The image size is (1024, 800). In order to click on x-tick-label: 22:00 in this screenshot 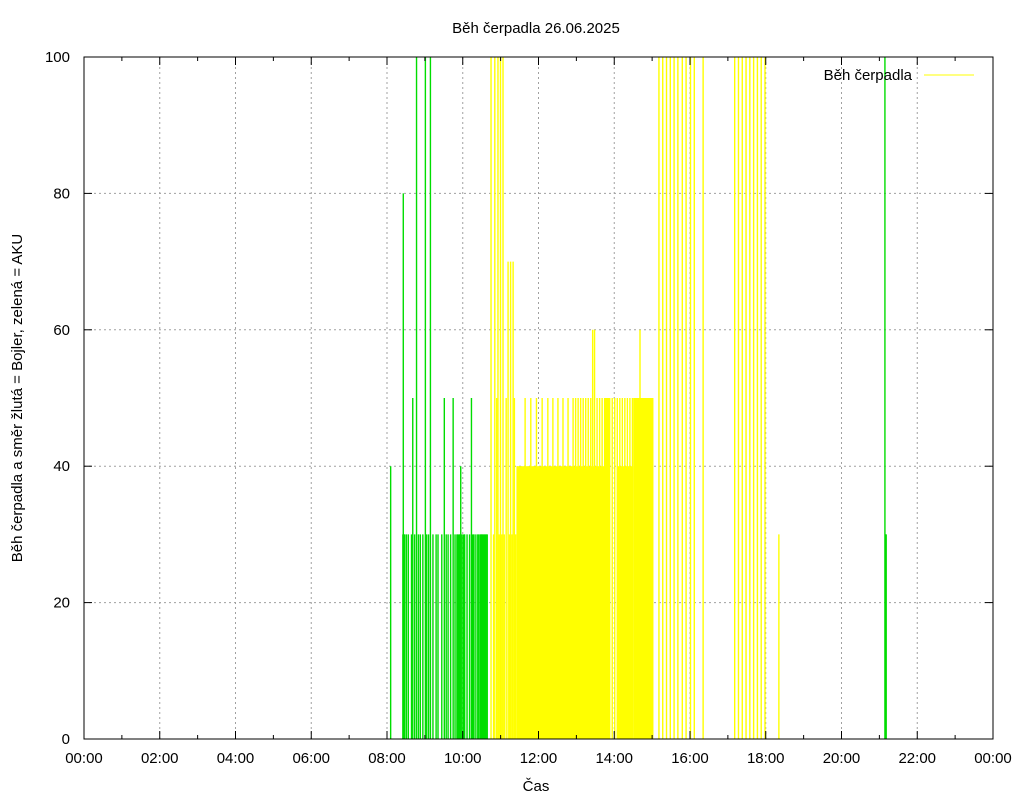, I will do `click(917, 758)`.